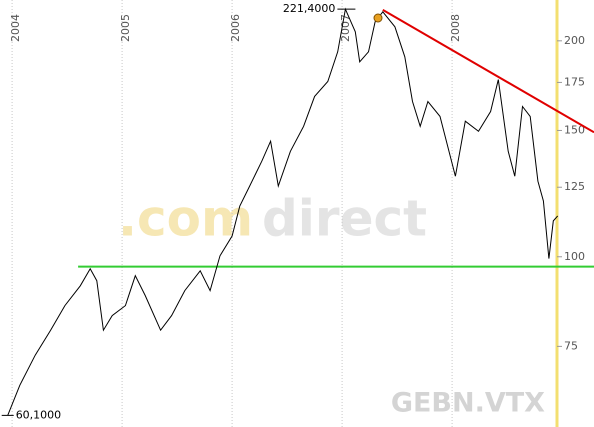 The width and height of the screenshot is (594, 427). I want to click on x-tick-label: 2008, so click(455, 28).